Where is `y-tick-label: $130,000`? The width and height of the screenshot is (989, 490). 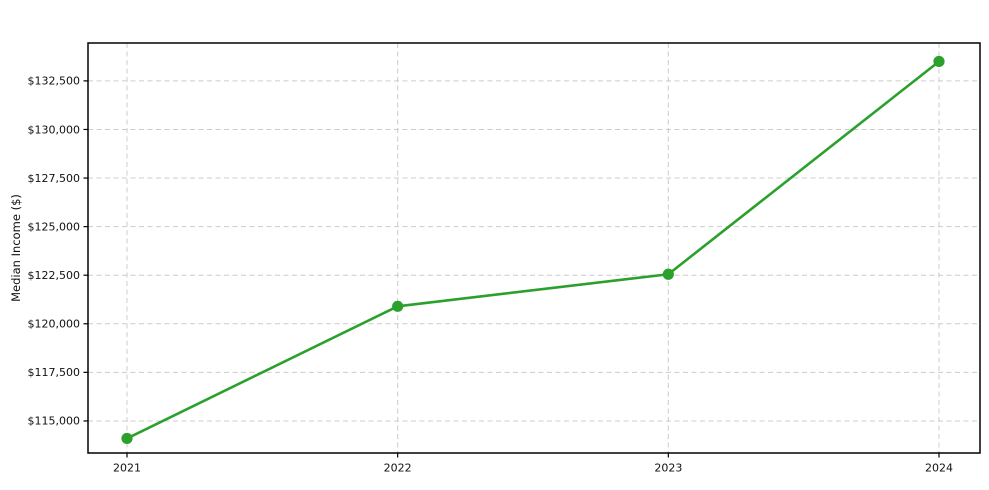
y-tick-label: $130,000 is located at coordinates (54, 129).